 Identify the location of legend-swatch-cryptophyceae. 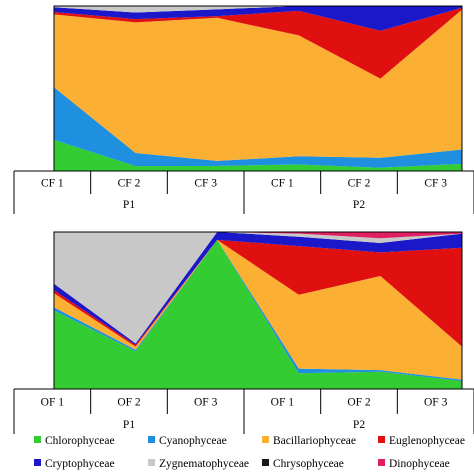
(37, 462).